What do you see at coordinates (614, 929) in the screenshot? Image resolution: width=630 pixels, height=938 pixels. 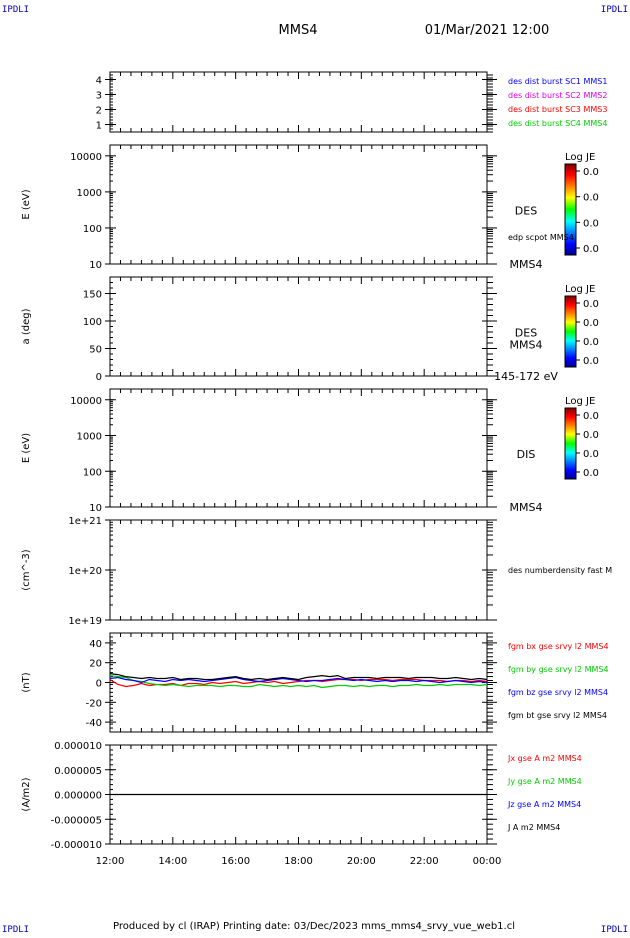 I see `corner-label-bottom-right: IPDLI` at bounding box center [614, 929].